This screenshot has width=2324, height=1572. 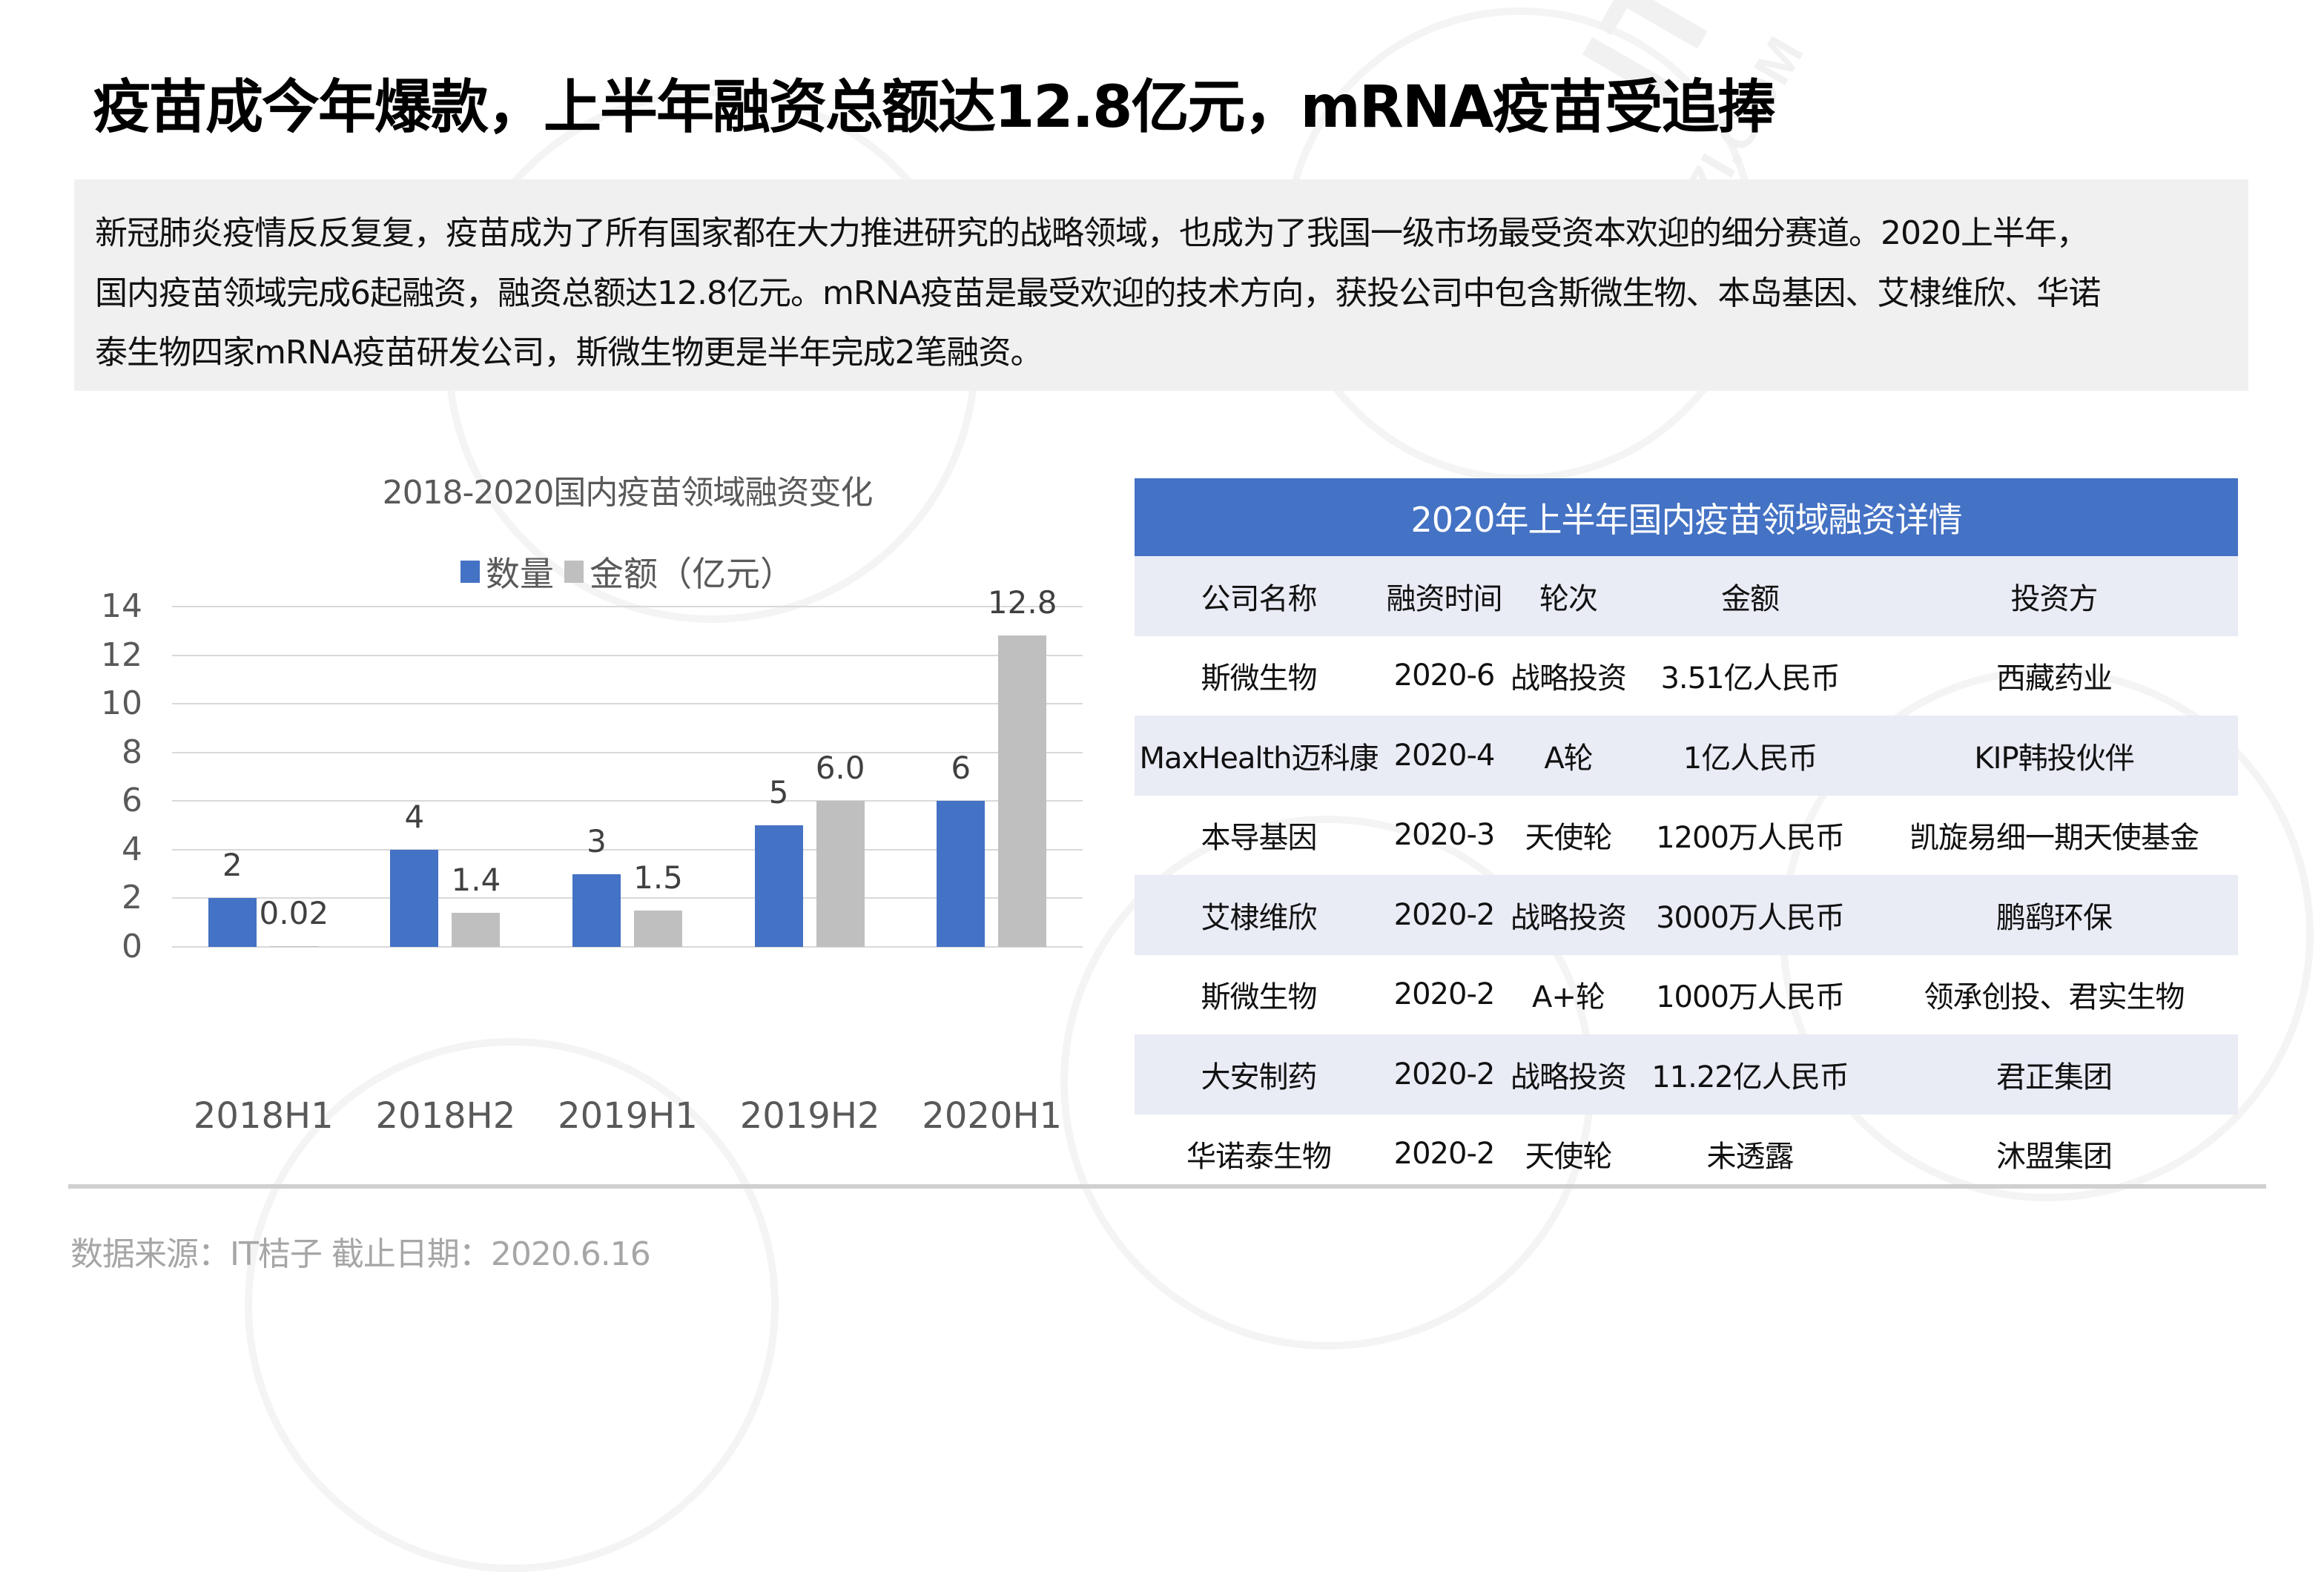 What do you see at coordinates (1259, 838) in the screenshot?
I see `company-cell: 本导基因` at bounding box center [1259, 838].